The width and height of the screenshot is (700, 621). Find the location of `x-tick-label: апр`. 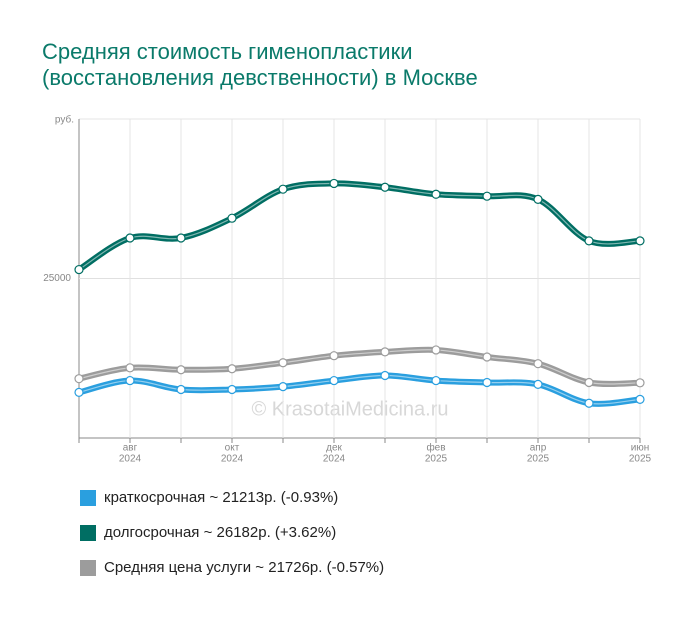

x-tick-label: апр is located at coordinates (538, 448).